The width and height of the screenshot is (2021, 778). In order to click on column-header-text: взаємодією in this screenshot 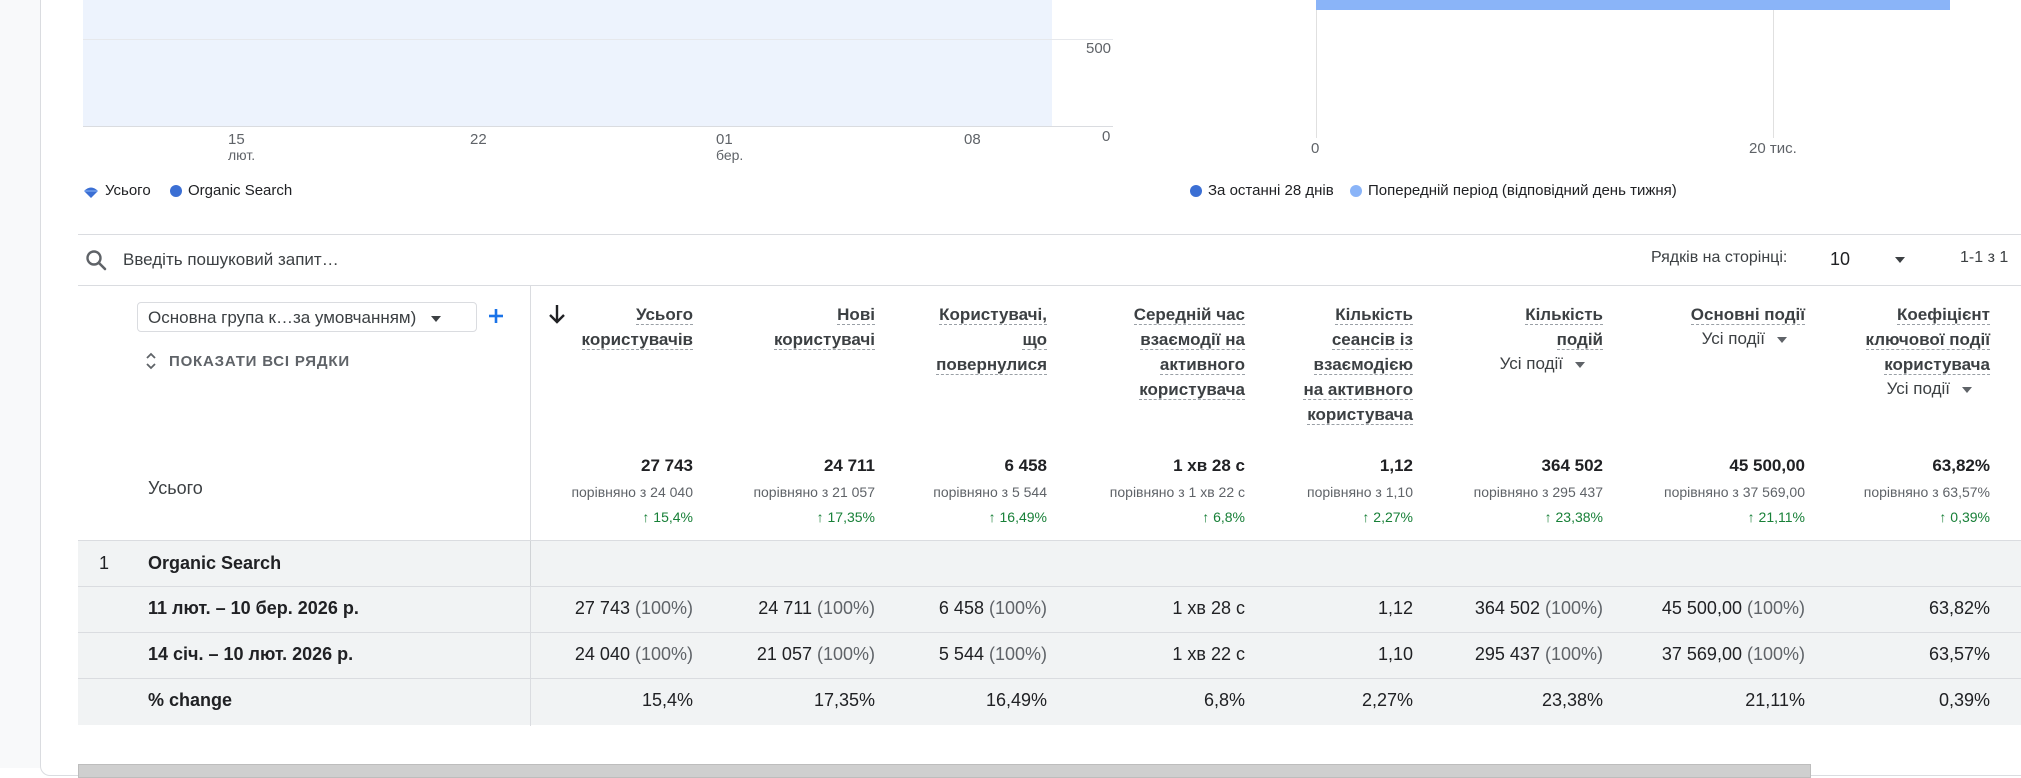, I will do `click(1363, 365)`.